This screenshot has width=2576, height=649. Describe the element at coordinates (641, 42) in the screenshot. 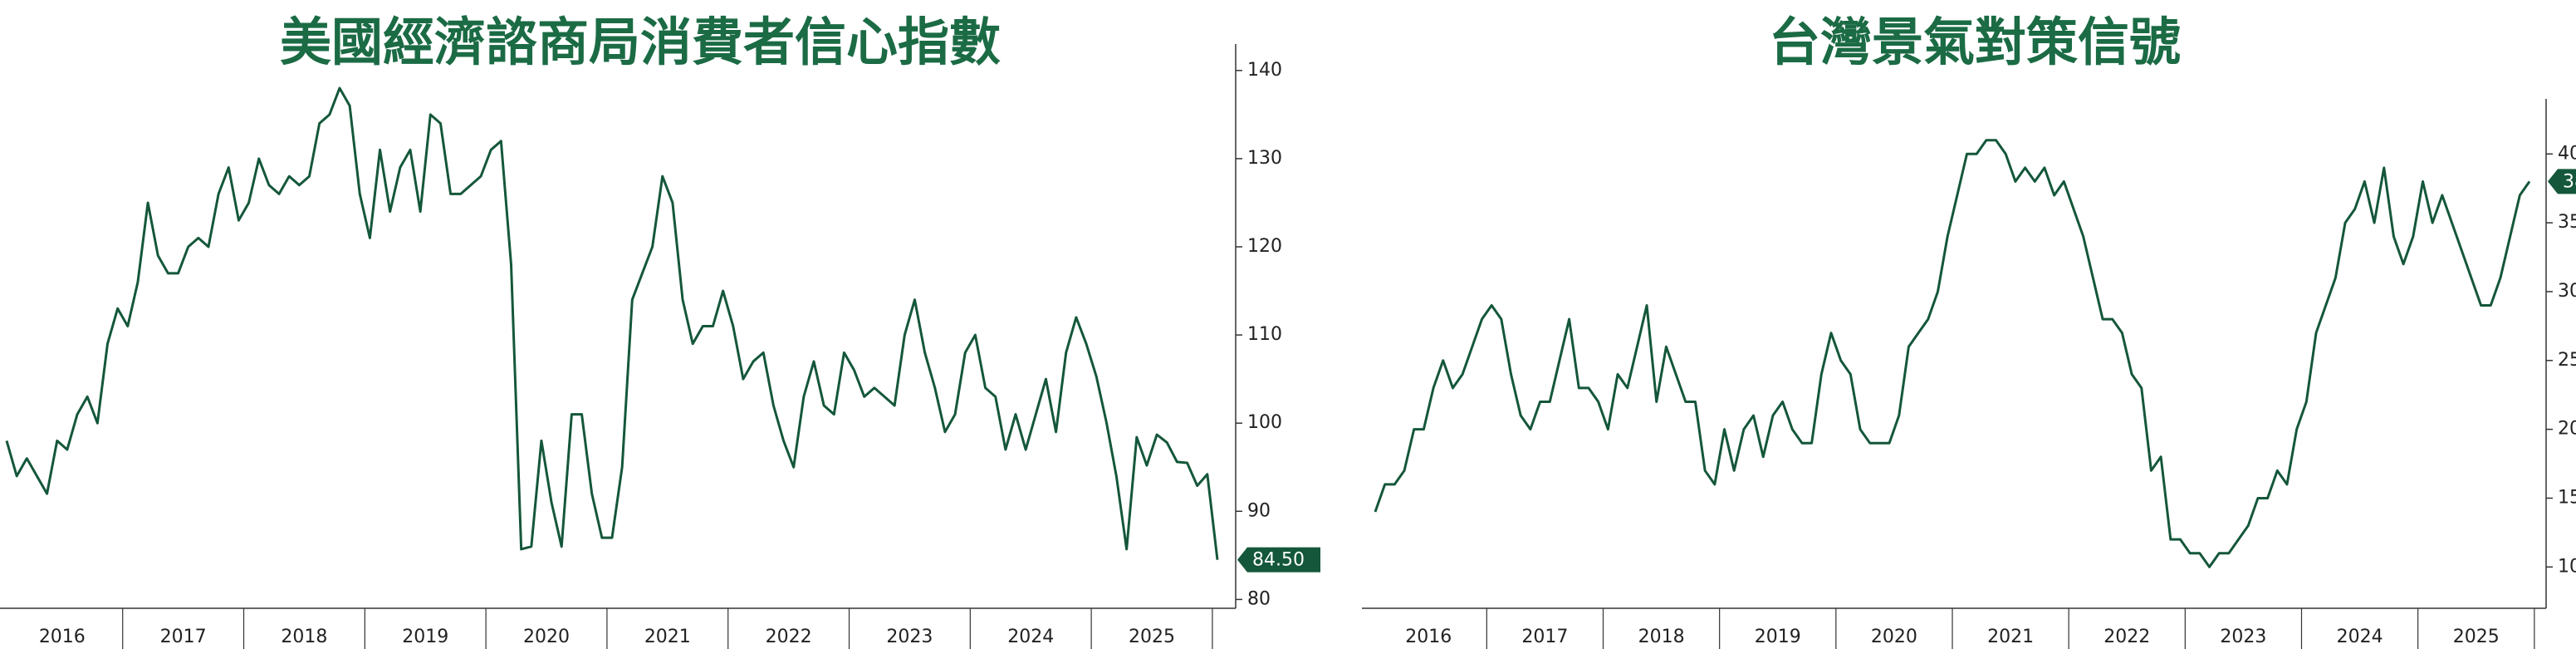

I see `chart-title: 美國經濟諮商局消費者信心指數` at that location.